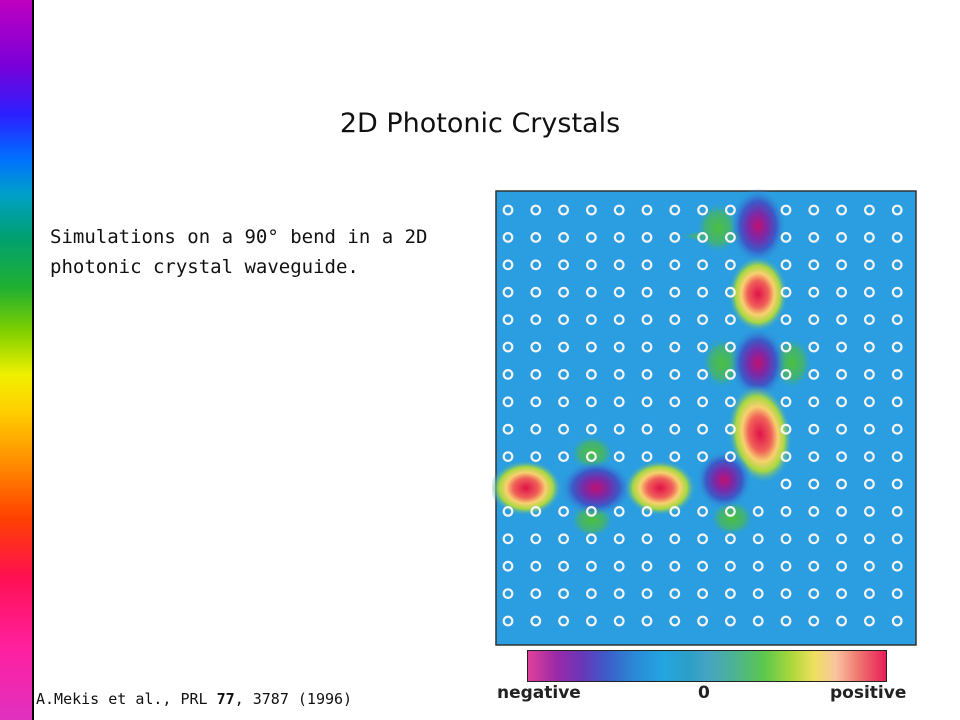 Image resolution: width=960 pixels, height=720 pixels. I want to click on citation-authors: A.Mekis et al., PRL, so click(126, 699).